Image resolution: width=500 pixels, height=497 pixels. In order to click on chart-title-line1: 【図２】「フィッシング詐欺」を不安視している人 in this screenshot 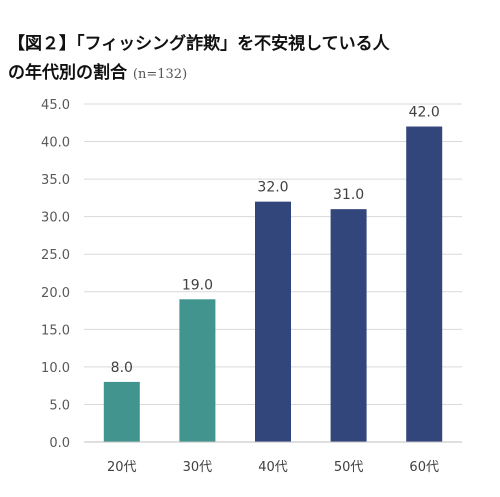, I will do `click(199, 44)`.